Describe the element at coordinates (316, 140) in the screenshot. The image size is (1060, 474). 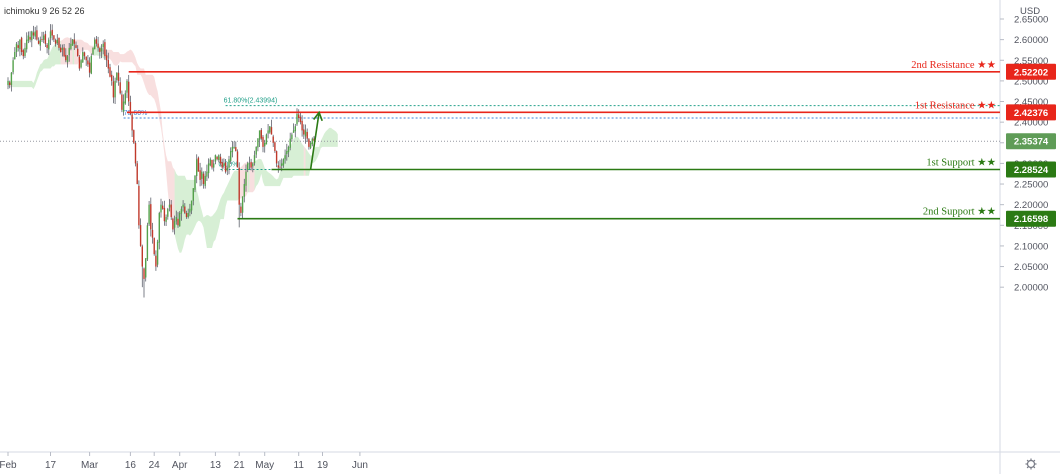
I see `target-arrow` at that location.